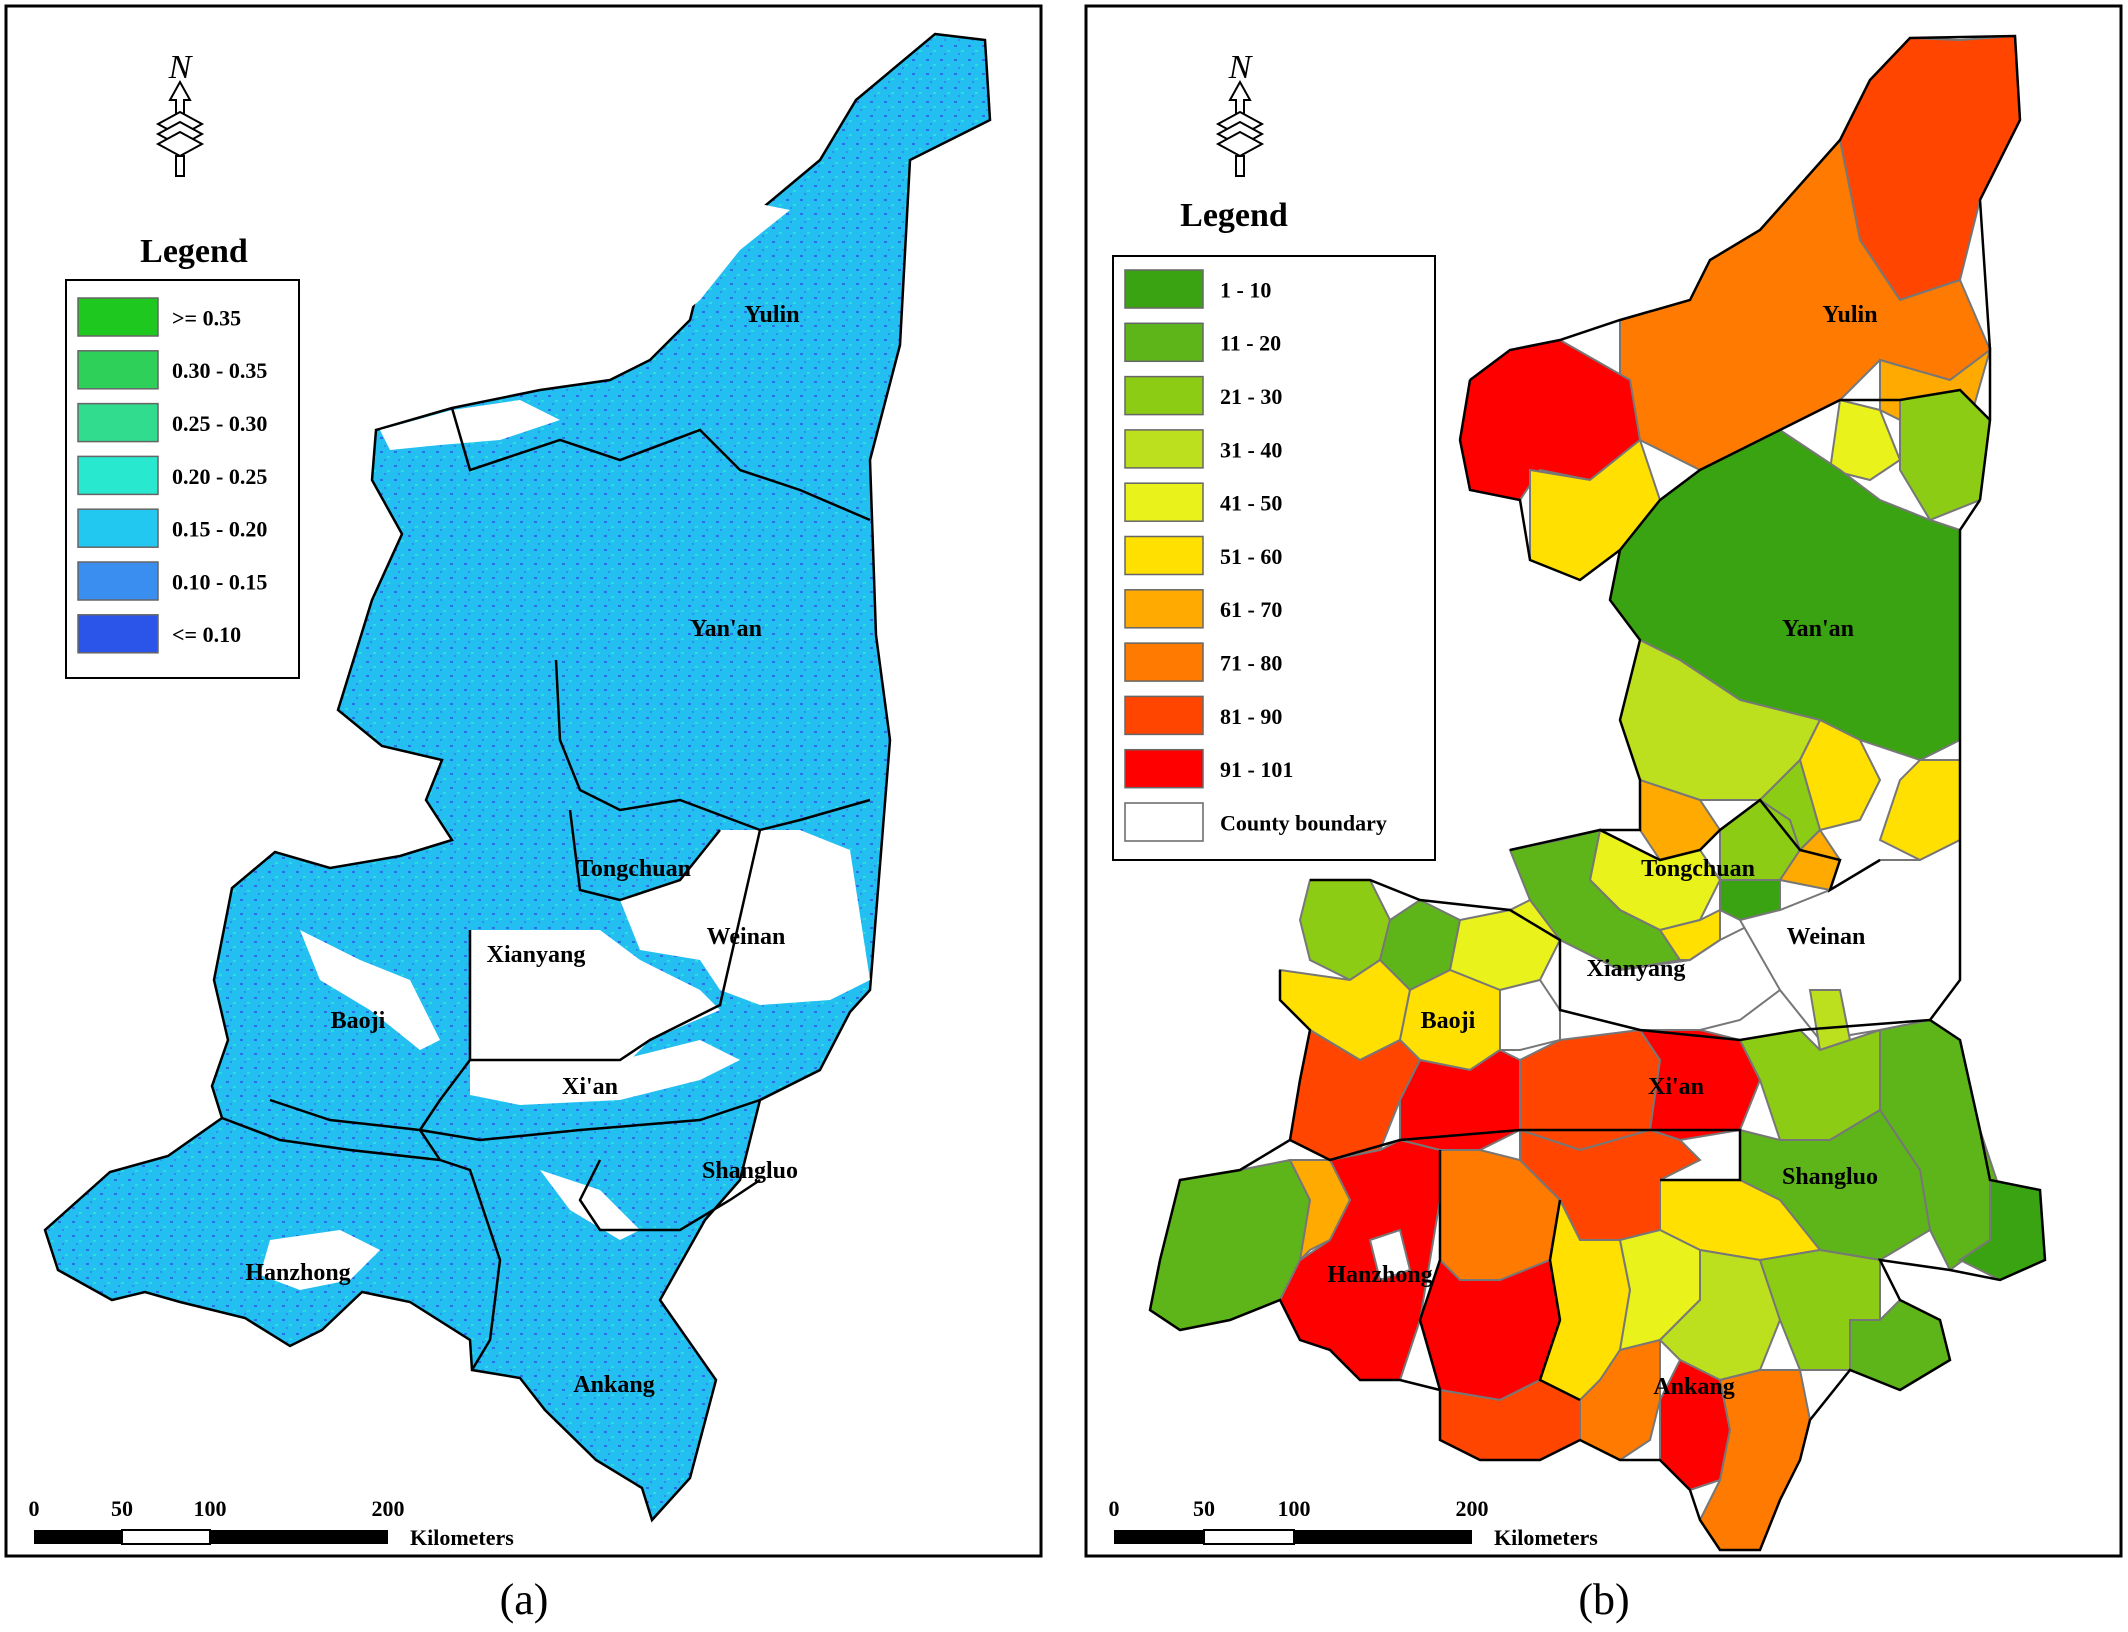  I want to click on legend-label: >= 0.35, so click(206, 317).